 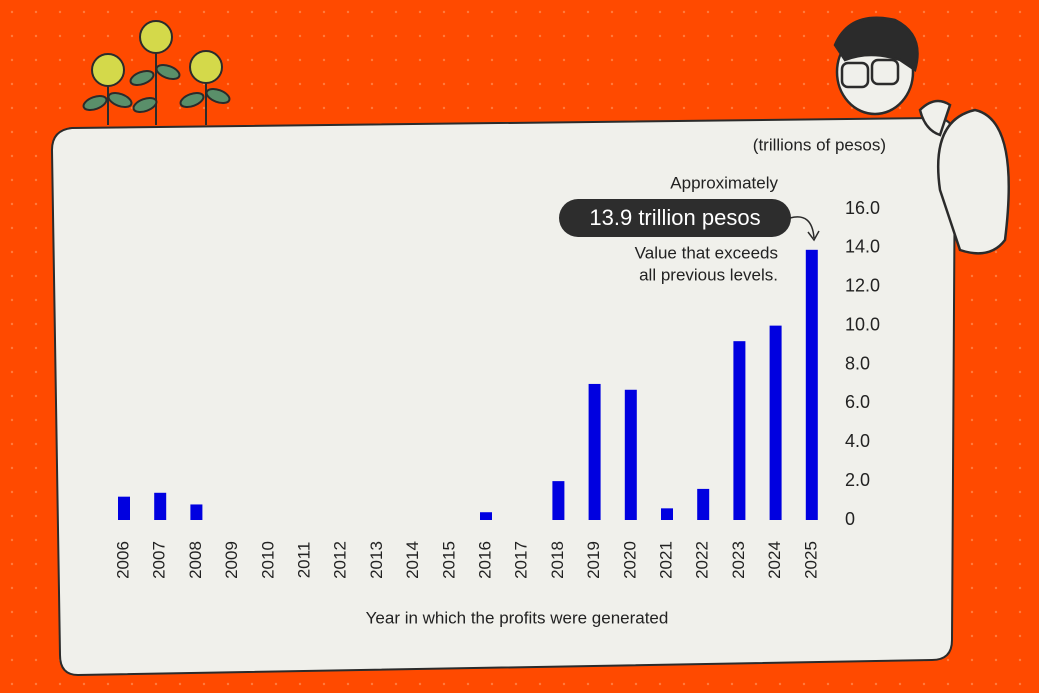 What do you see at coordinates (376, 560) in the screenshot?
I see `x-tick-label: 2013` at bounding box center [376, 560].